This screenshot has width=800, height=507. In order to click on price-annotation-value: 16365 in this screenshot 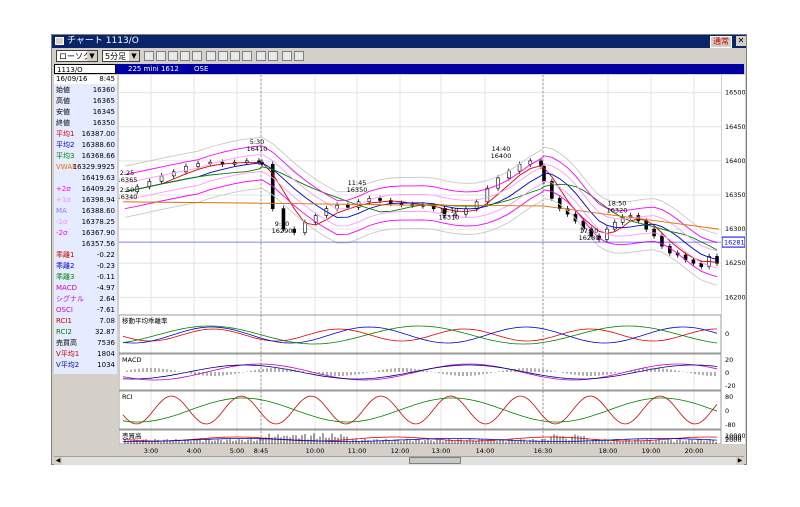, I will do `click(128, 180)`.